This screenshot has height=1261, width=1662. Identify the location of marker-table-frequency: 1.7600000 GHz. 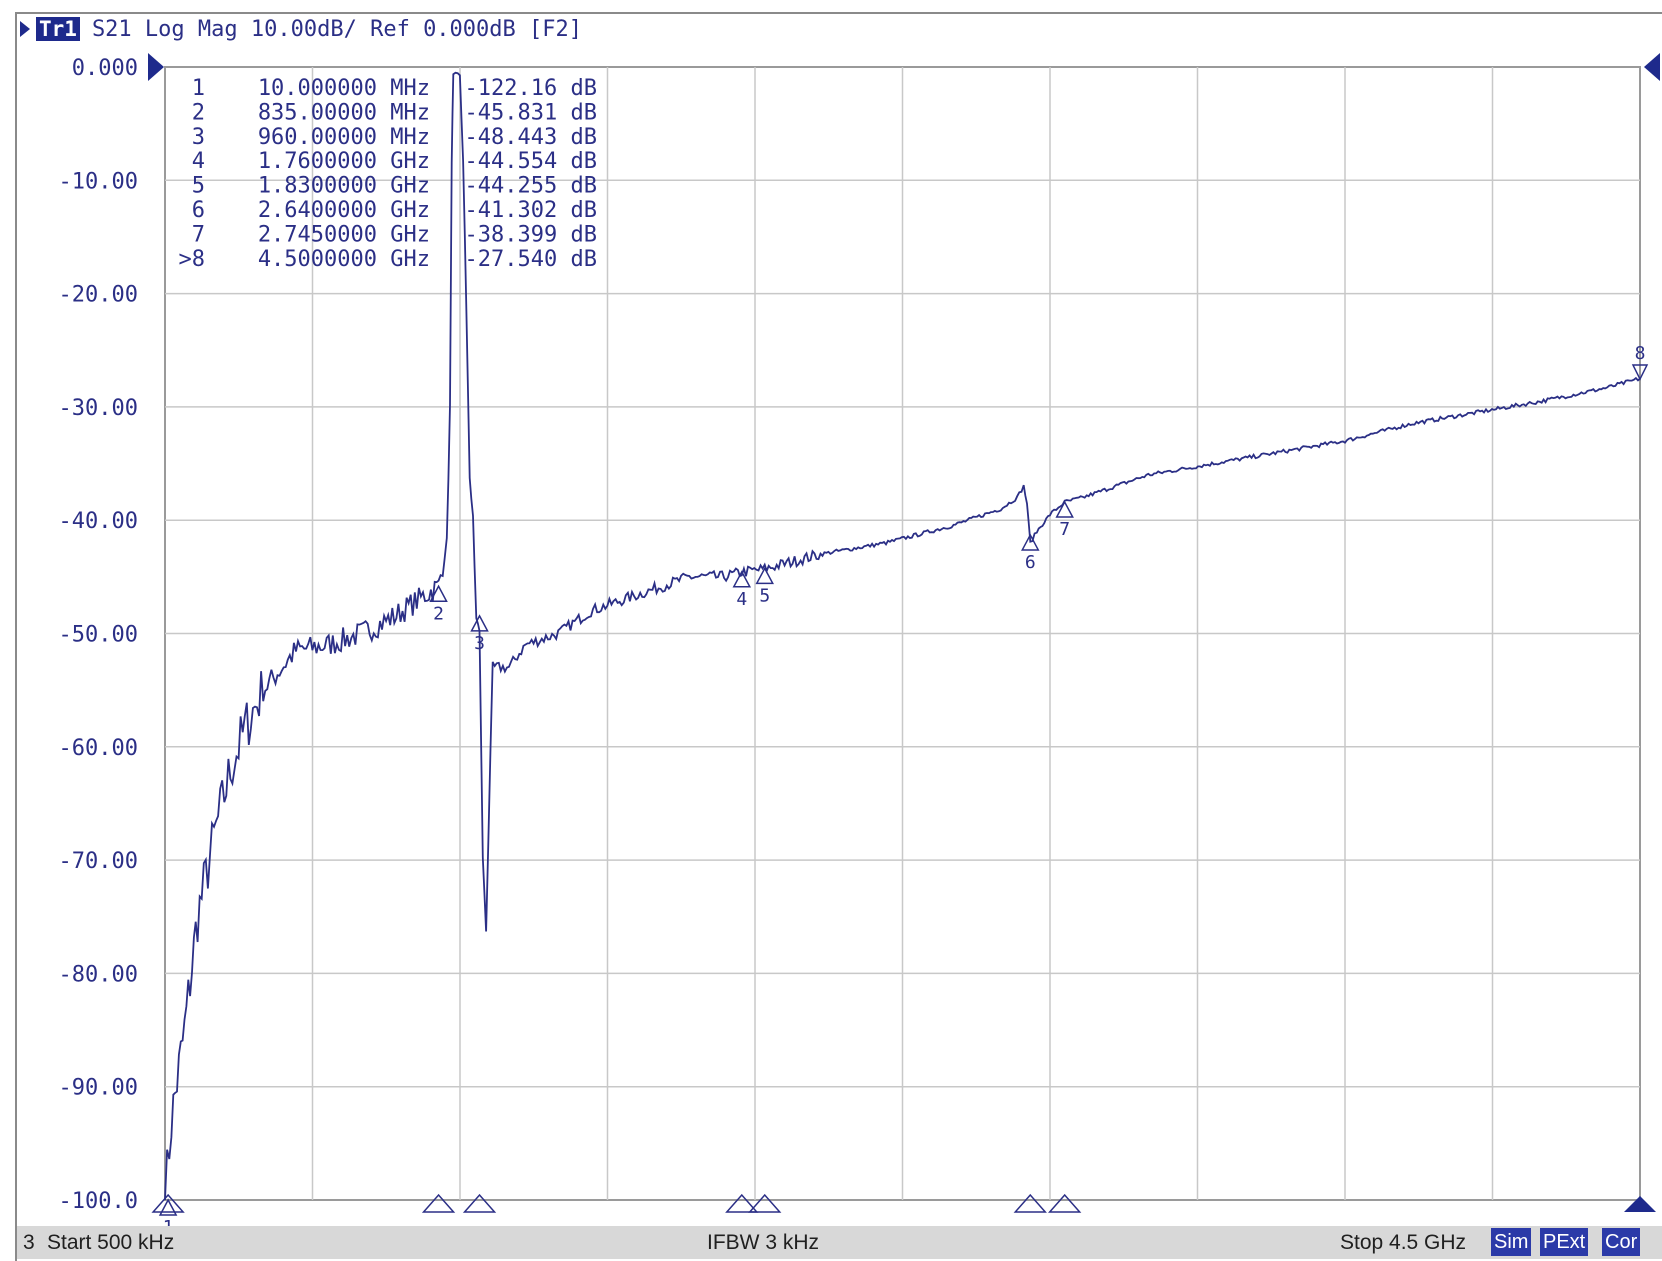
(344, 161).